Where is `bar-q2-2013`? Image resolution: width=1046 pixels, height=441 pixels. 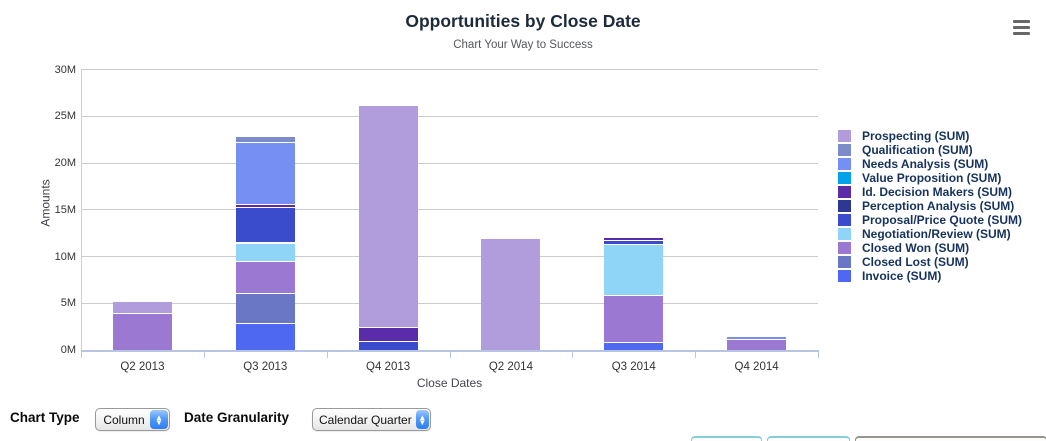
bar-q2-2013 is located at coordinates (142, 210).